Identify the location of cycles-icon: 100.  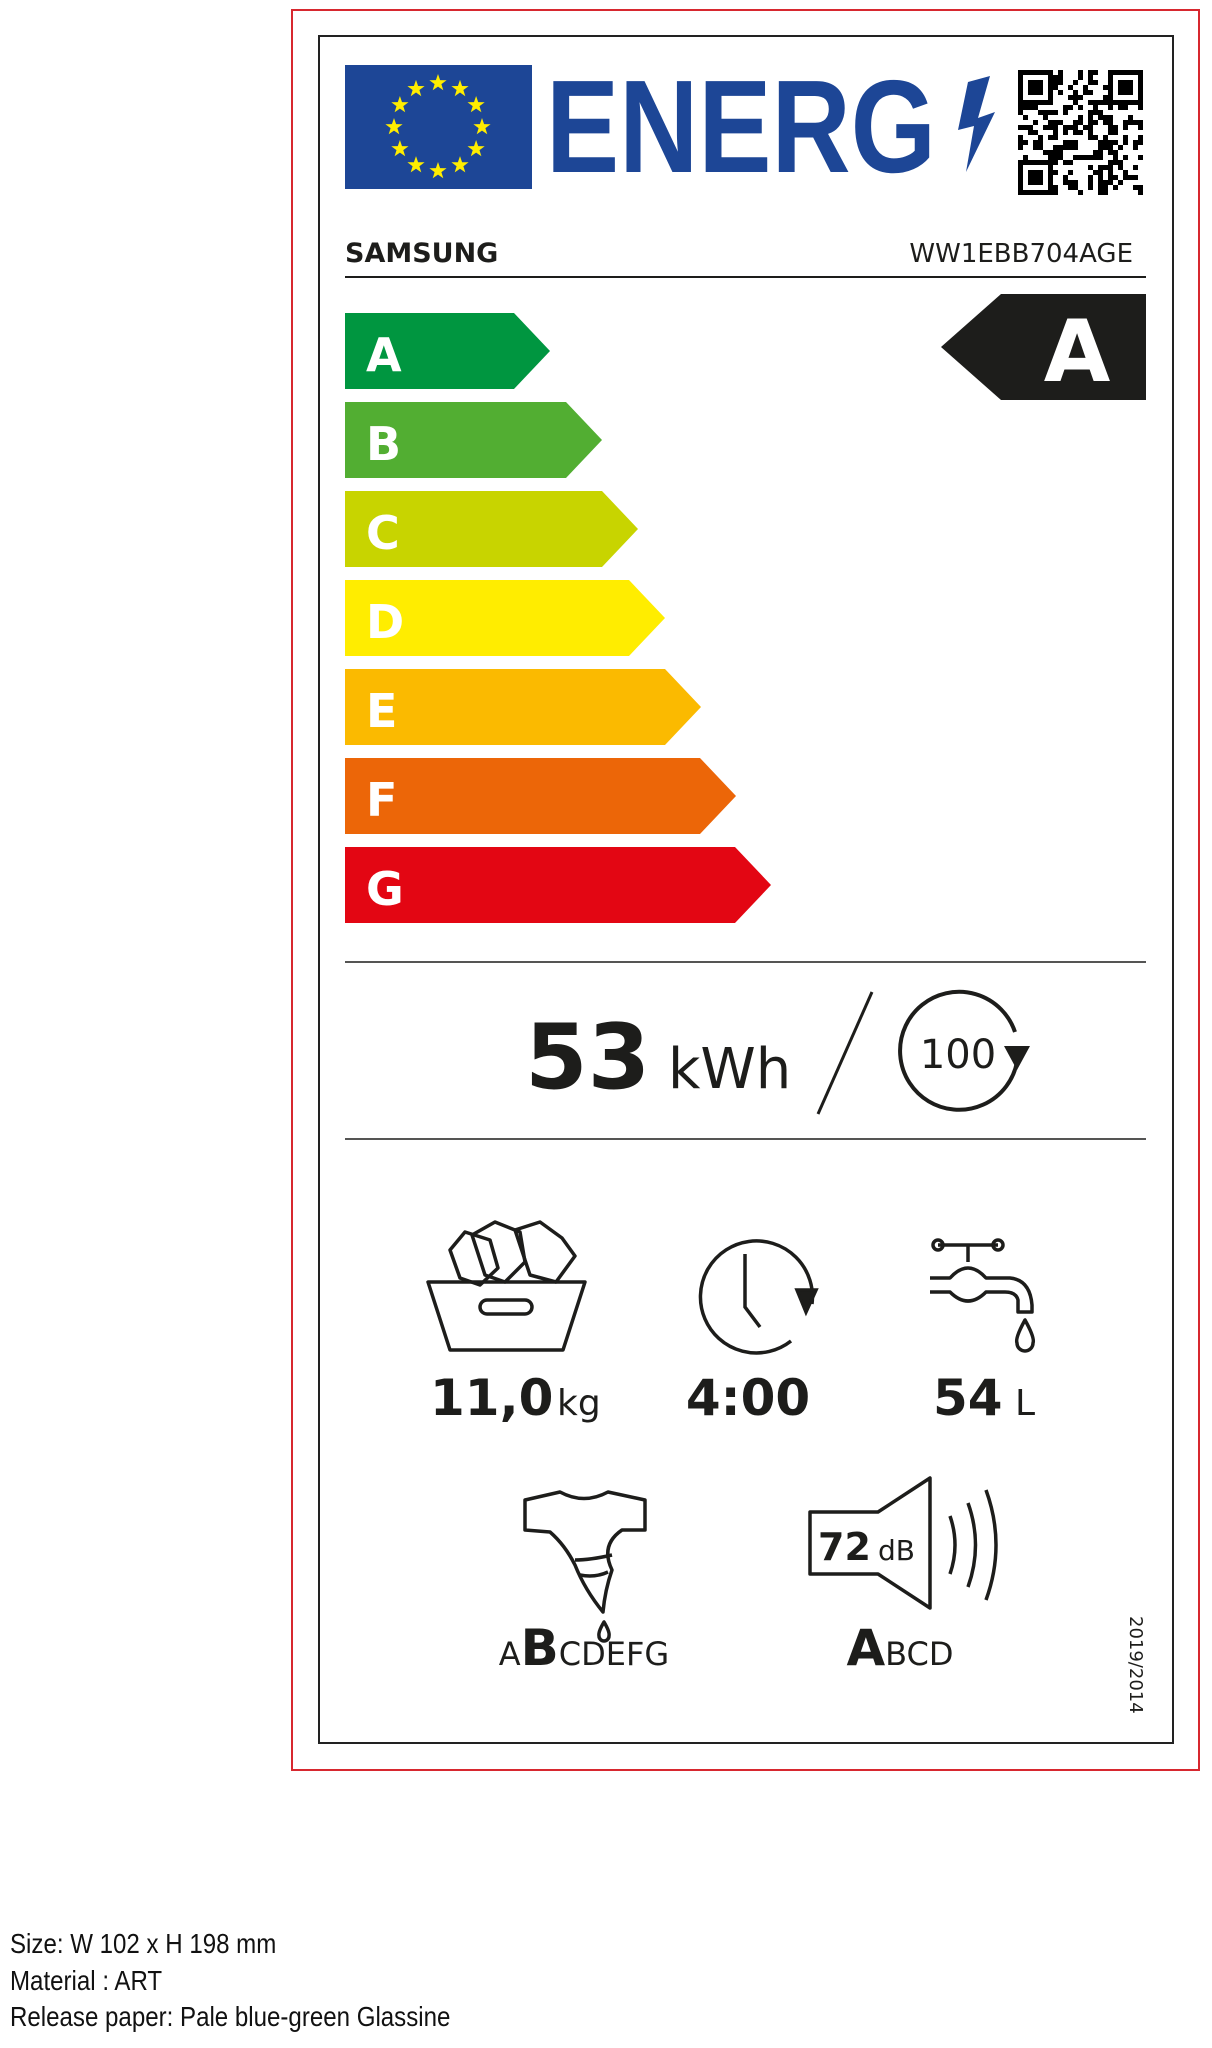
(964, 1050).